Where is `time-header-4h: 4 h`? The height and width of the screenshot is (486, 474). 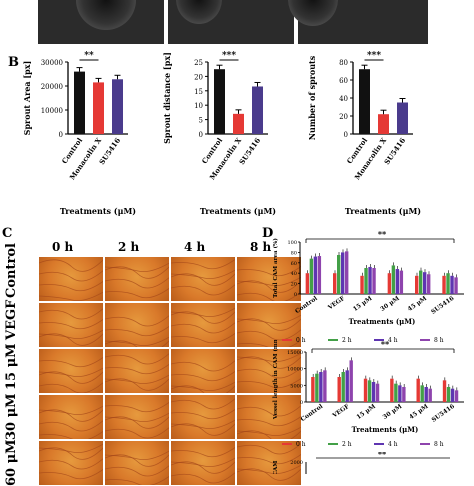
time-header-4h: 4 h is located at coordinates (195, 247).